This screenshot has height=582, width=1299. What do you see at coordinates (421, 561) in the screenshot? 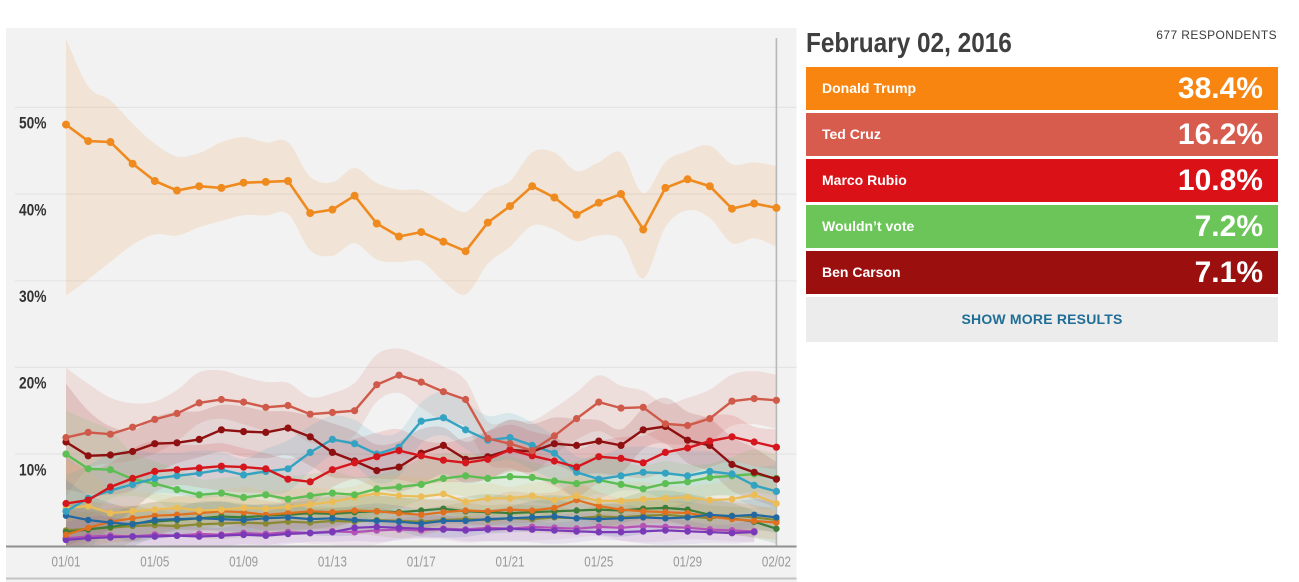
I see `svg-text: 01/17` at bounding box center [421, 561].